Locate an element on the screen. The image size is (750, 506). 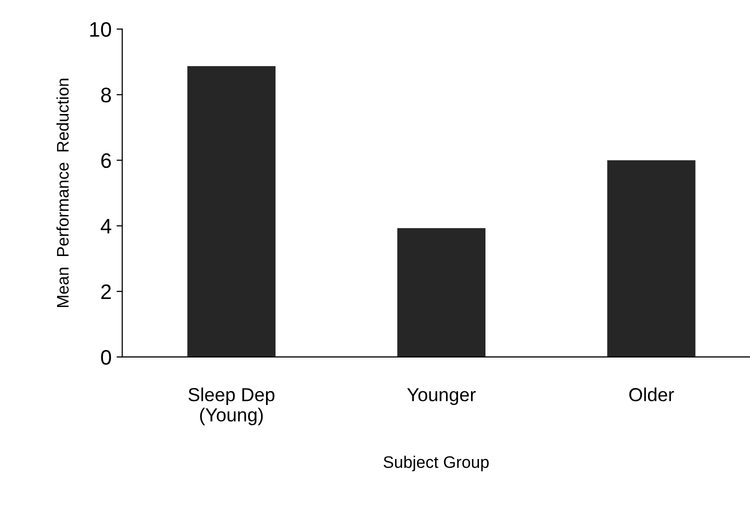
x-tick-label: Younger is located at coordinates (441, 397).